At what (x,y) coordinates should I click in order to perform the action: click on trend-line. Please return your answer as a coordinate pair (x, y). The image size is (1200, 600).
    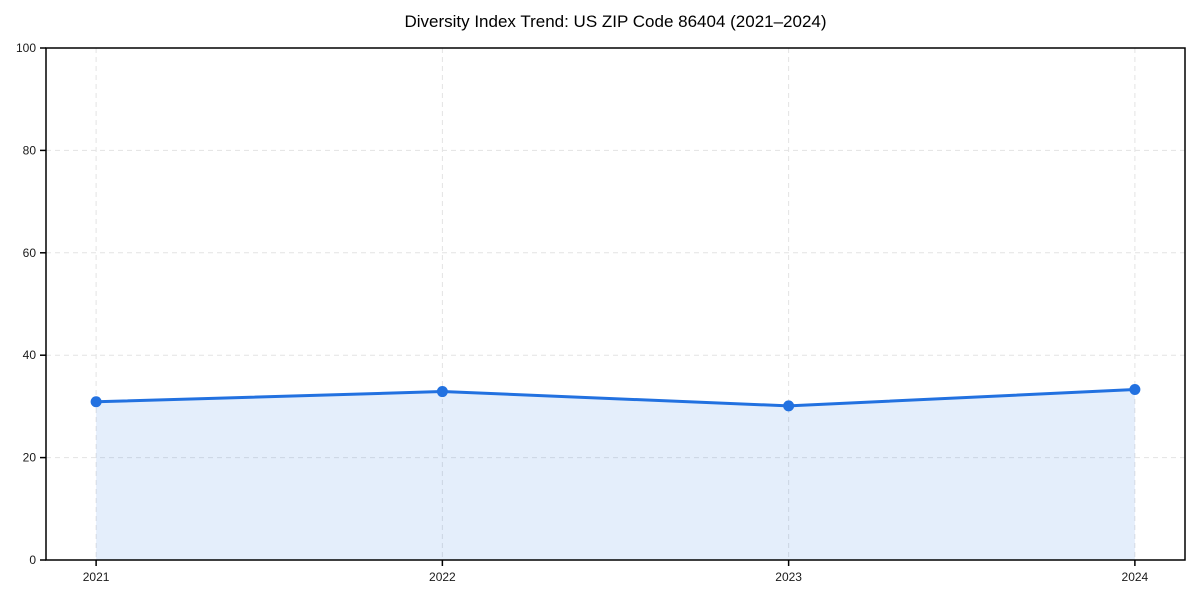
    Looking at the image, I should click on (615, 398).